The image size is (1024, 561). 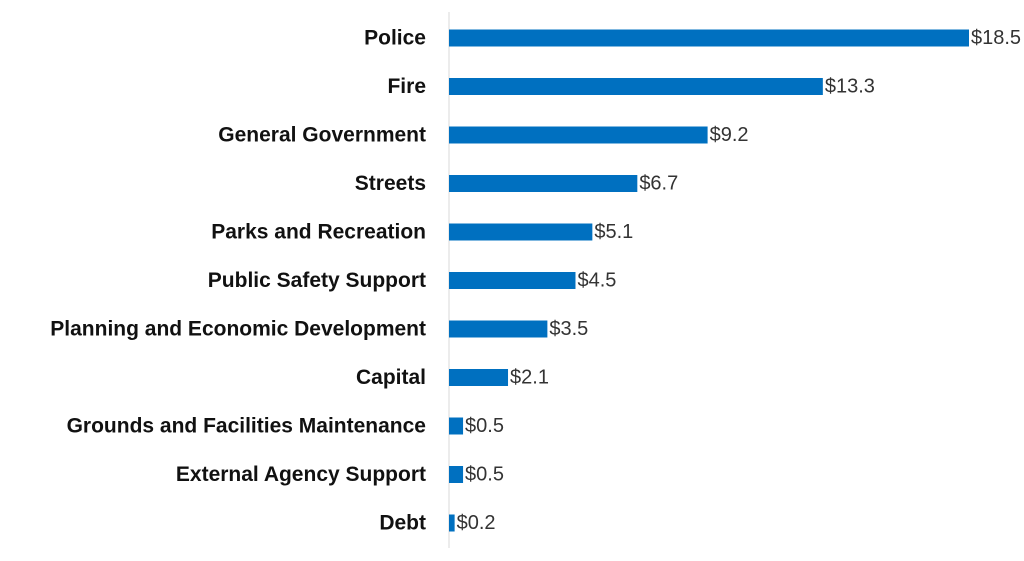 What do you see at coordinates (317, 280) in the screenshot?
I see `category-label: Public Safety Support` at bounding box center [317, 280].